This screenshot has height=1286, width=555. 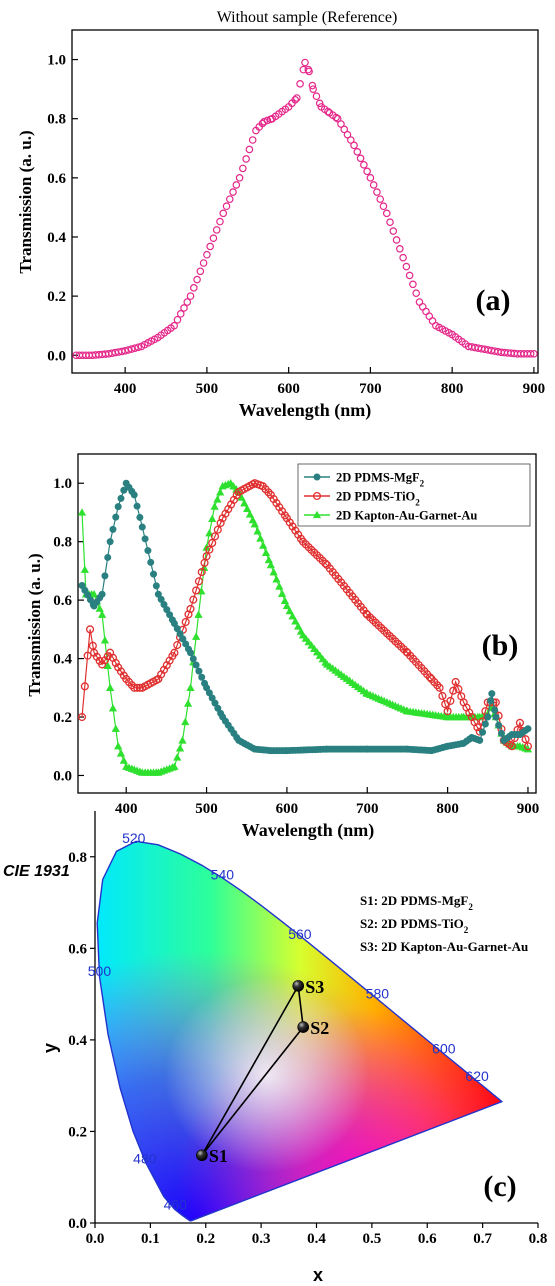 What do you see at coordinates (378, 994) in the screenshot?
I see `wavelength-label: 580` at bounding box center [378, 994].